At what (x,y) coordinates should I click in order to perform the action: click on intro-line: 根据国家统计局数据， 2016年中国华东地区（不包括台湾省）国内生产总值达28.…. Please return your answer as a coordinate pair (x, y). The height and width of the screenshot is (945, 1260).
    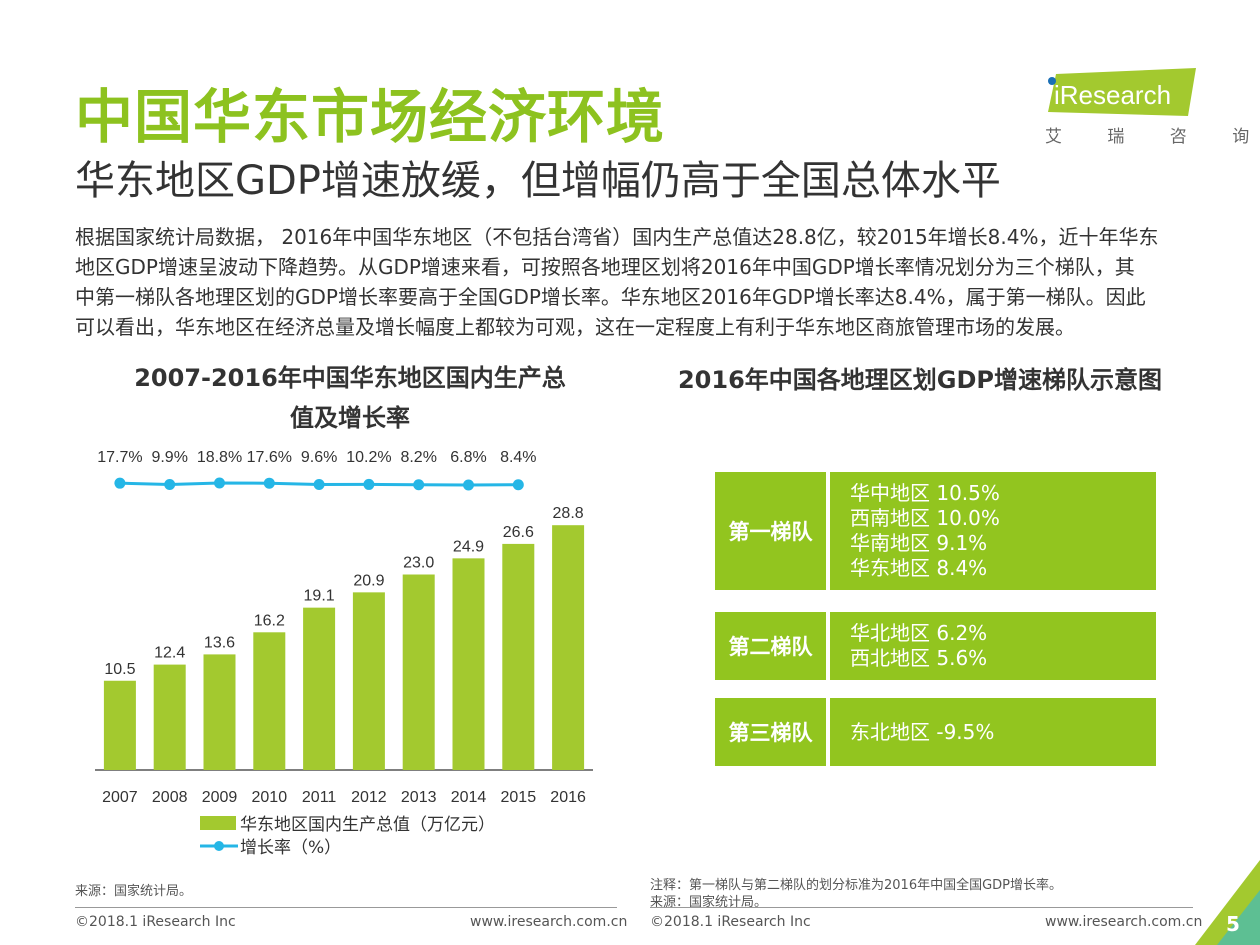
    Looking at the image, I should click on (617, 237).